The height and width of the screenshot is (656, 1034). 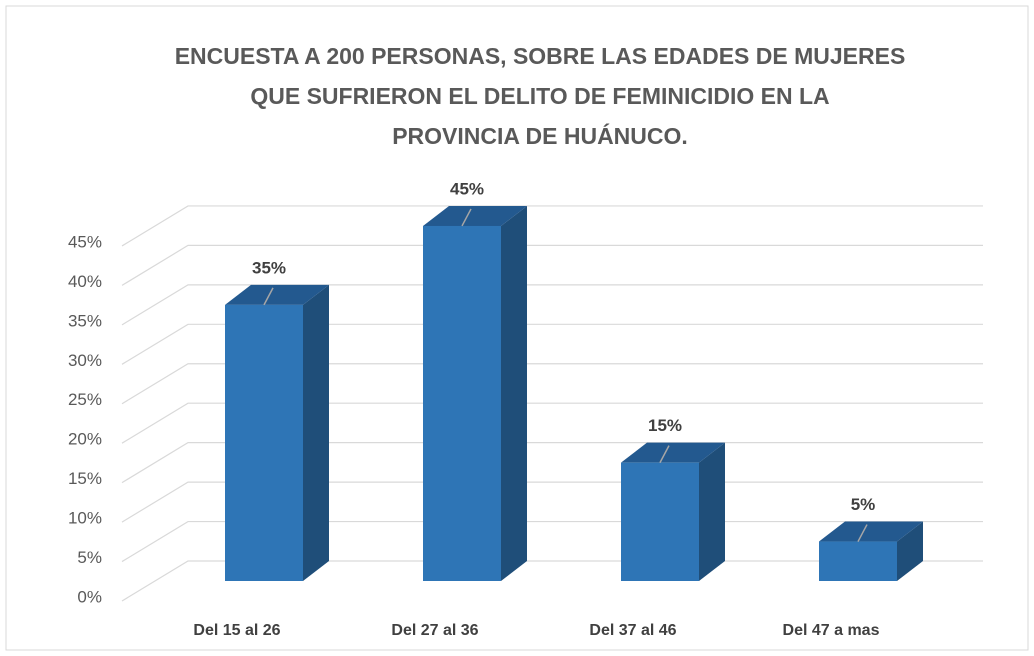 I want to click on x-tick-label: Del 37 al 46, so click(x=632, y=630).